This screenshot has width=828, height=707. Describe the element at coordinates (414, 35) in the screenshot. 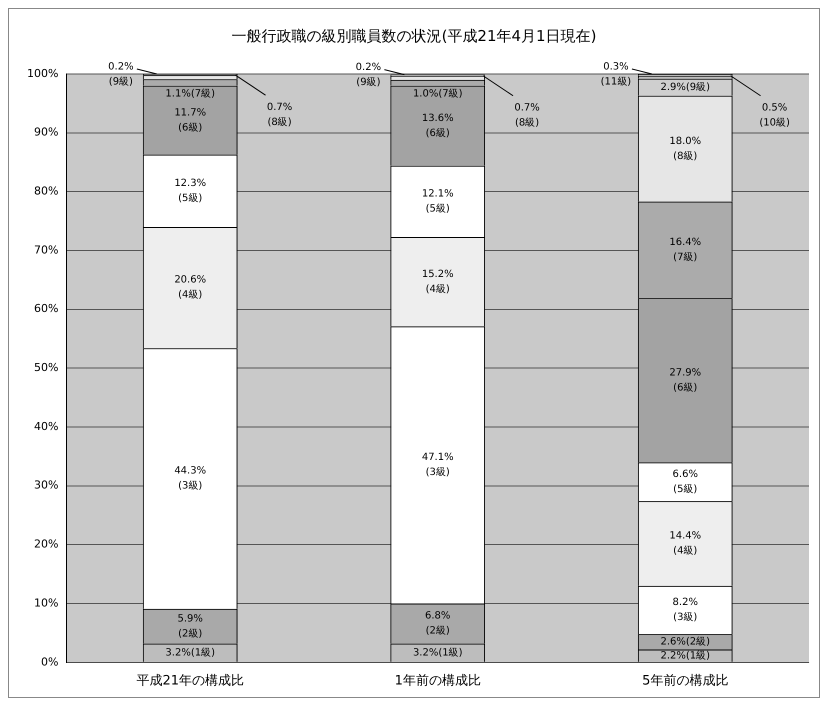

I see `chart-title: 一般行政職の級別職員数の状況(平成21年4月1日現在)` at that location.